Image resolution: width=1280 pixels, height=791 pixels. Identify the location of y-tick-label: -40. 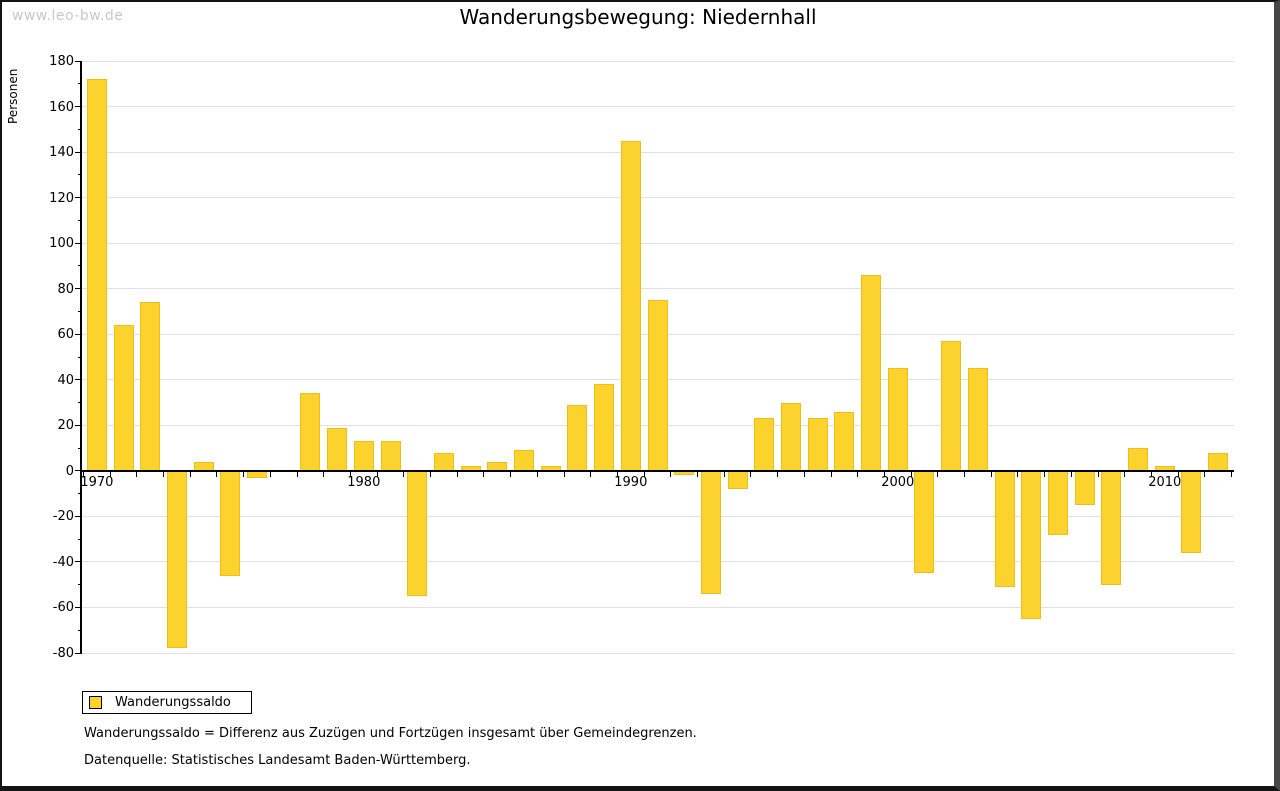
(63, 562).